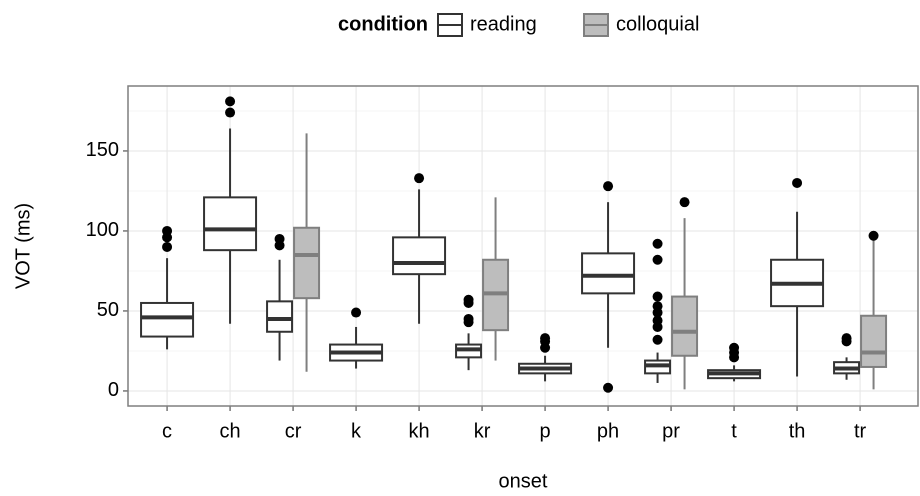 This screenshot has width=920, height=496. What do you see at coordinates (23, 246) in the screenshot?
I see `y-axis-label: VOT (ms)` at bounding box center [23, 246].